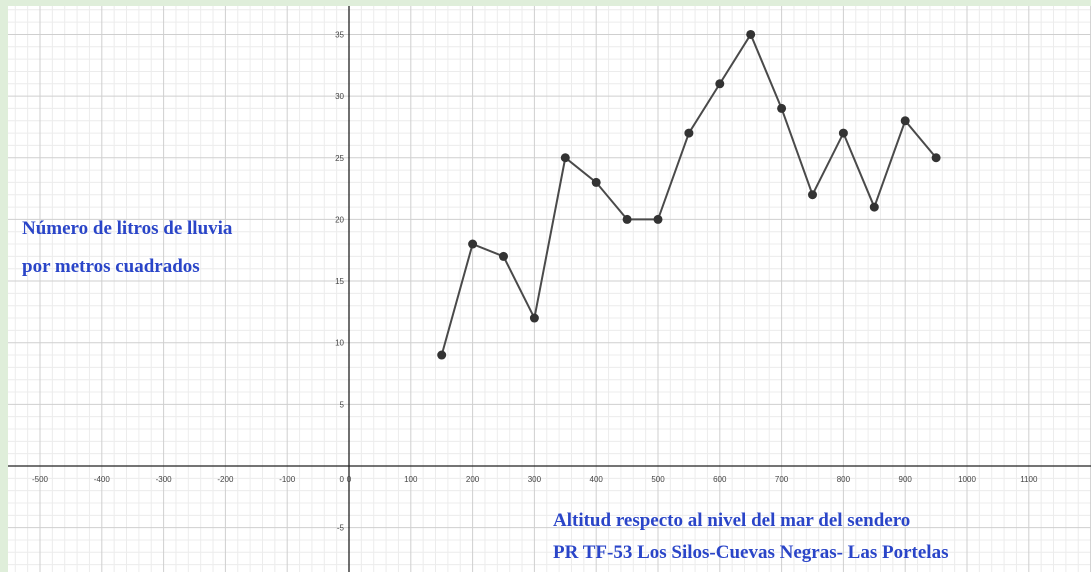 The width and height of the screenshot is (1091, 572). I want to click on x-tick-label: 100, so click(411, 479).